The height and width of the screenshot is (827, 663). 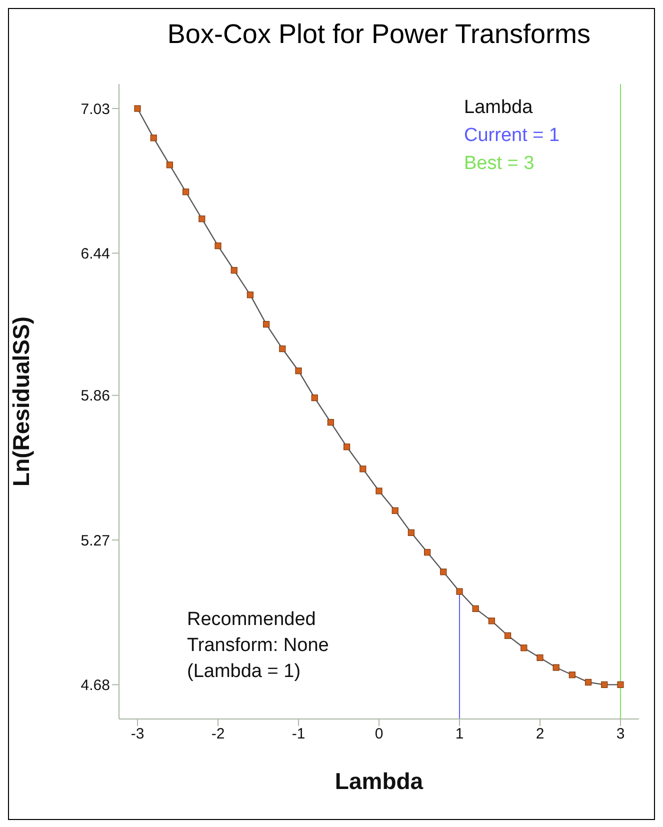 I want to click on ref-line-label: Current = 1, so click(x=512, y=136).